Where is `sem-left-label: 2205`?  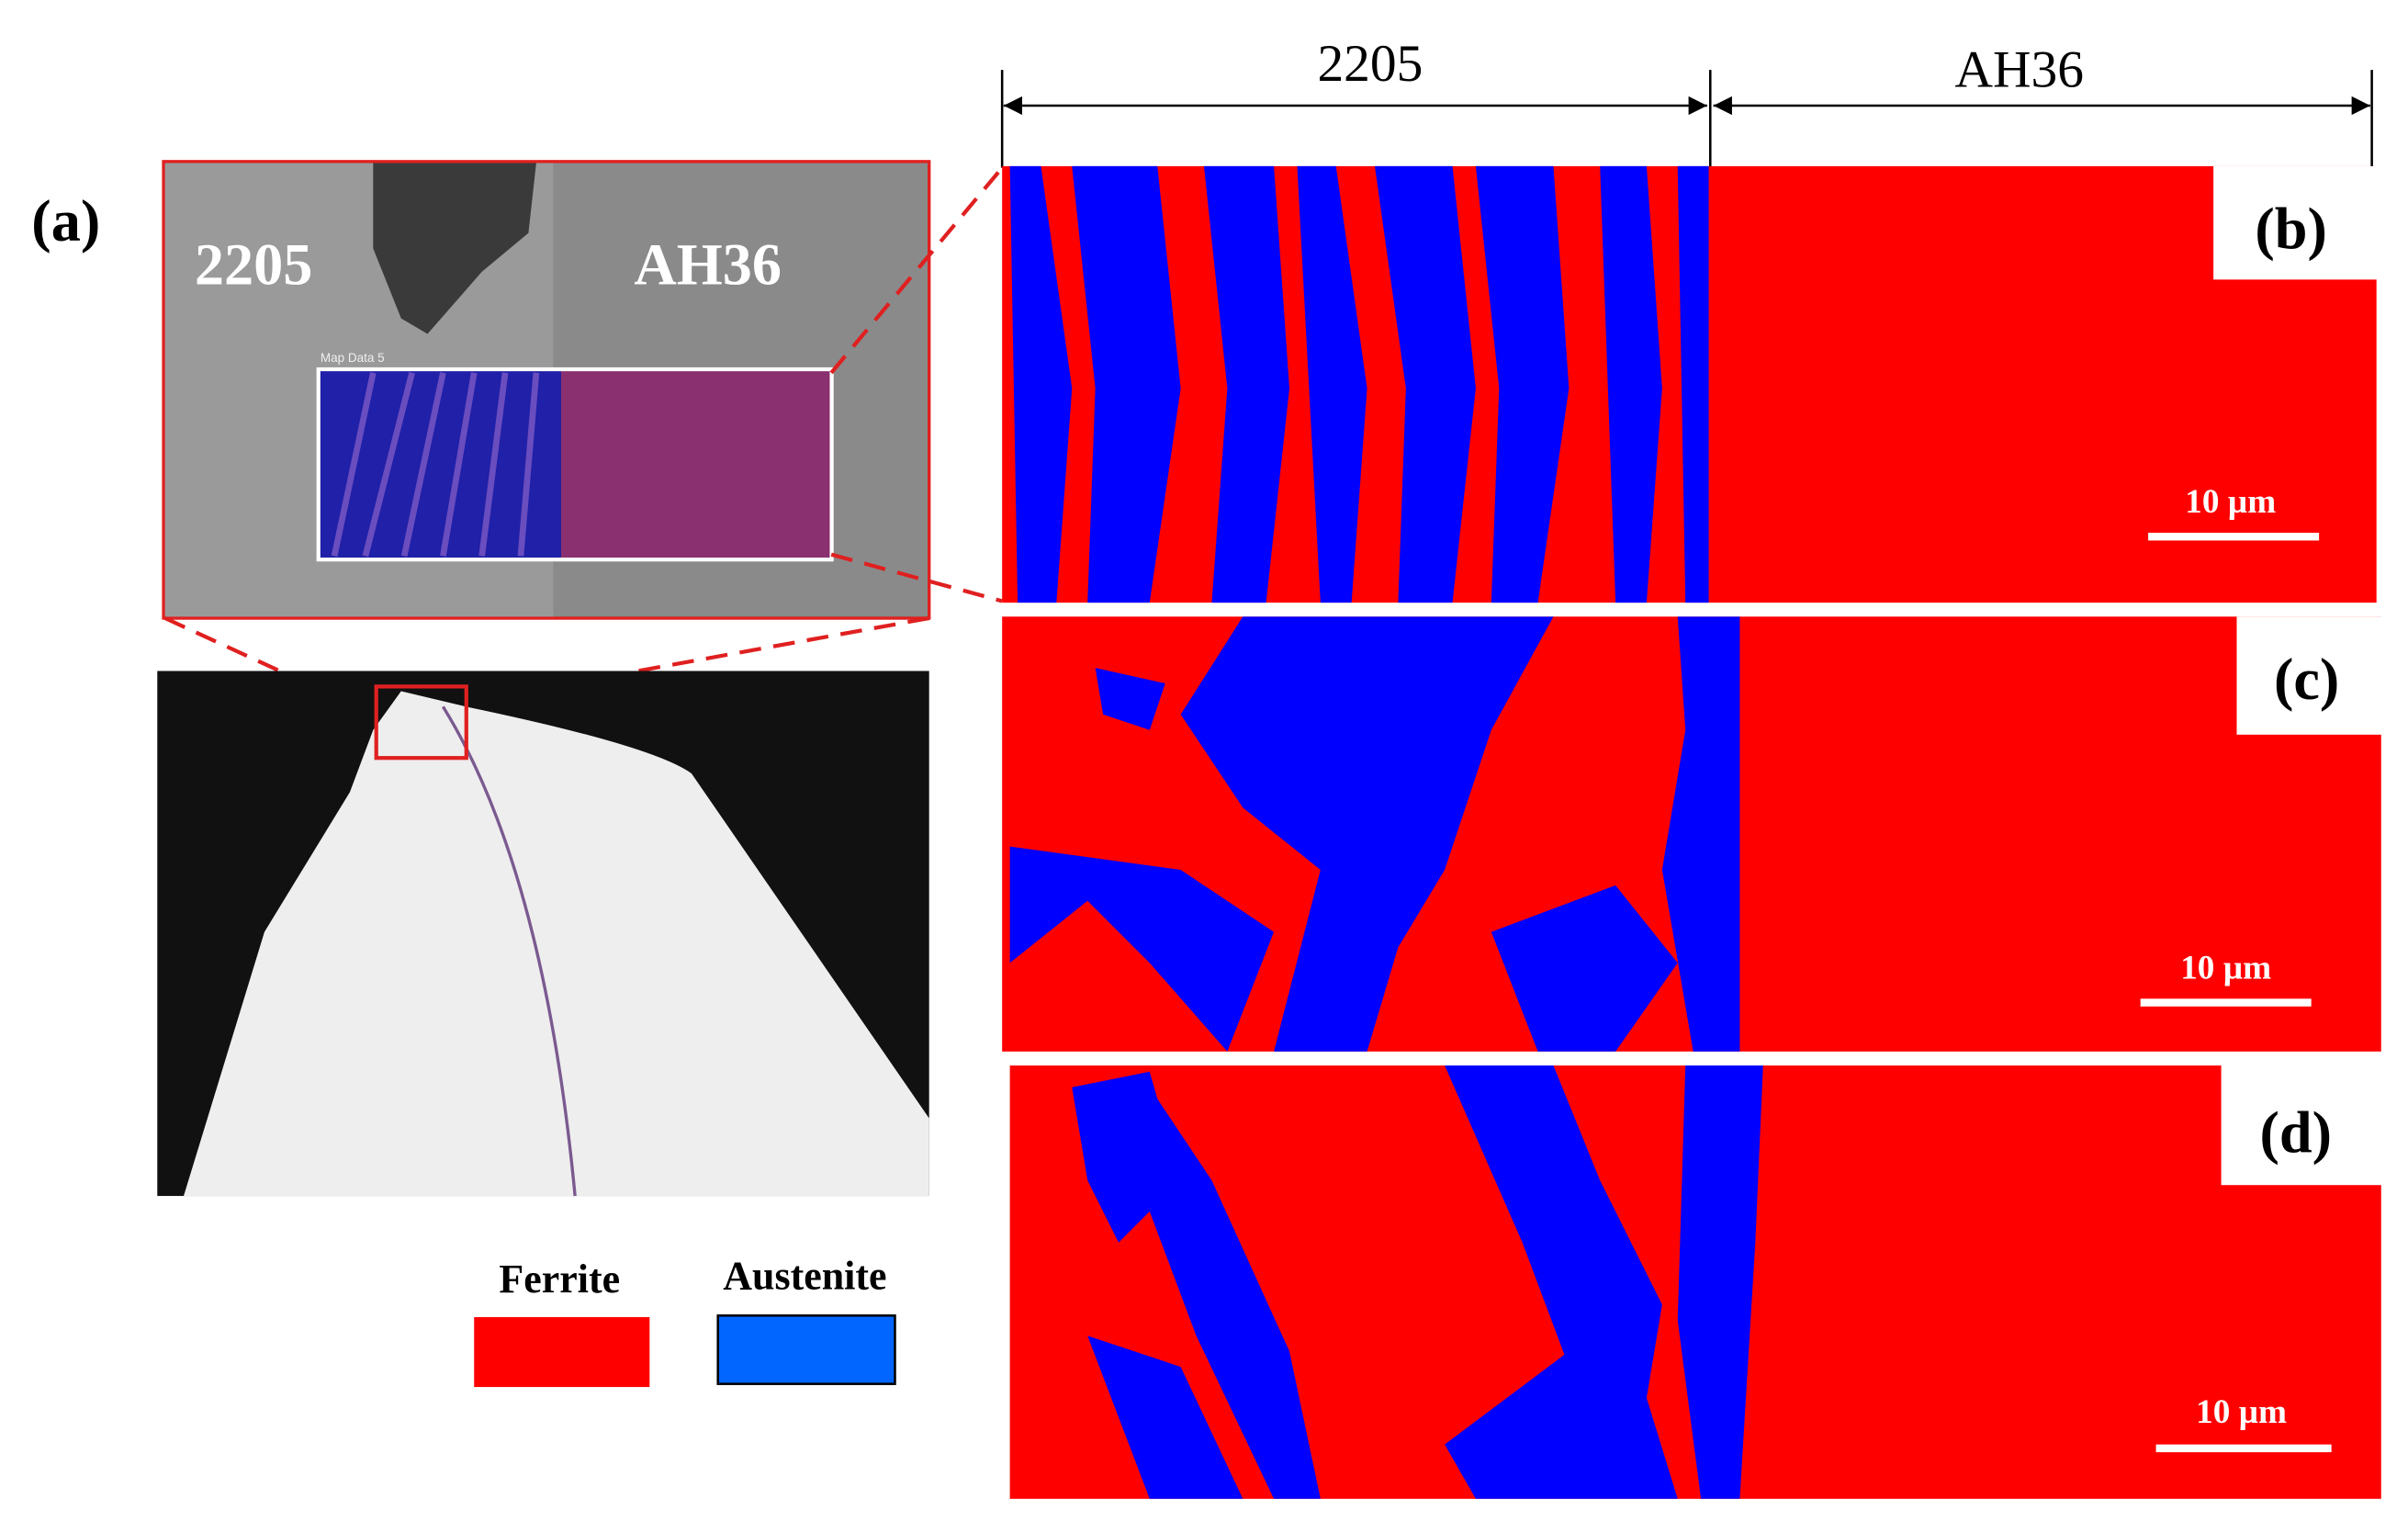 sem-left-label: 2205 is located at coordinates (254, 264).